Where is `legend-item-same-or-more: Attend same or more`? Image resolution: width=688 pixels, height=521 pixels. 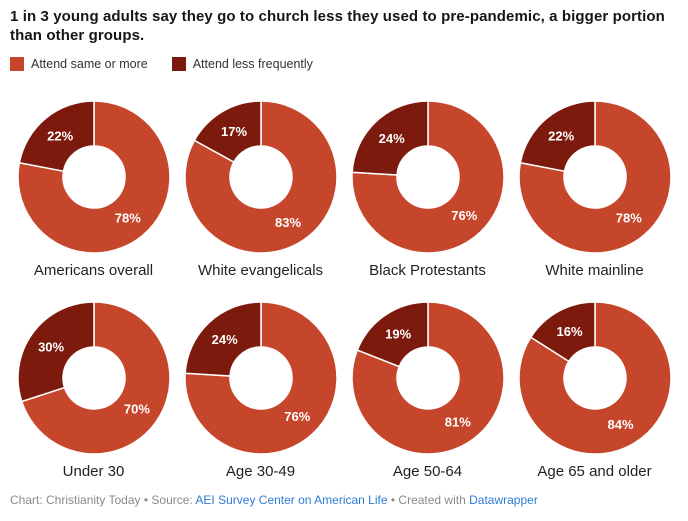
legend-item-same-or-more: Attend same or more is located at coordinates (79, 63).